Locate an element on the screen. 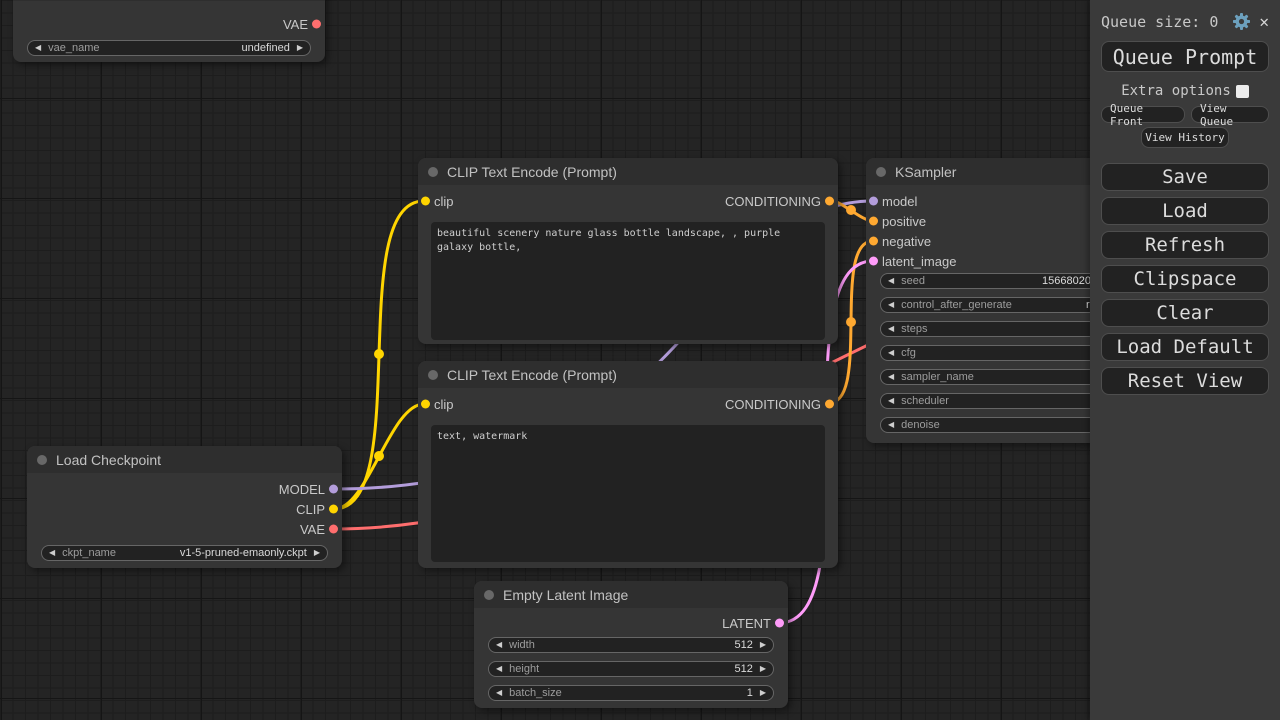 Image resolution: width=1280 pixels, height=720 pixels. extra-options-label: Extra options is located at coordinates (1176, 91).